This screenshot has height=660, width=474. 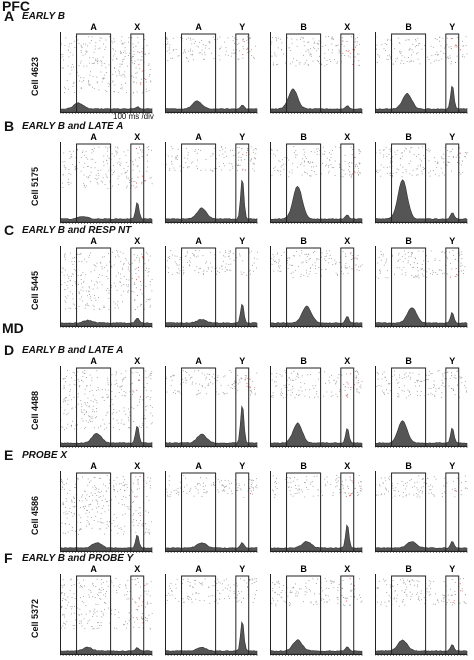 I want to click on cue-letter: A, so click(x=198, y=241).